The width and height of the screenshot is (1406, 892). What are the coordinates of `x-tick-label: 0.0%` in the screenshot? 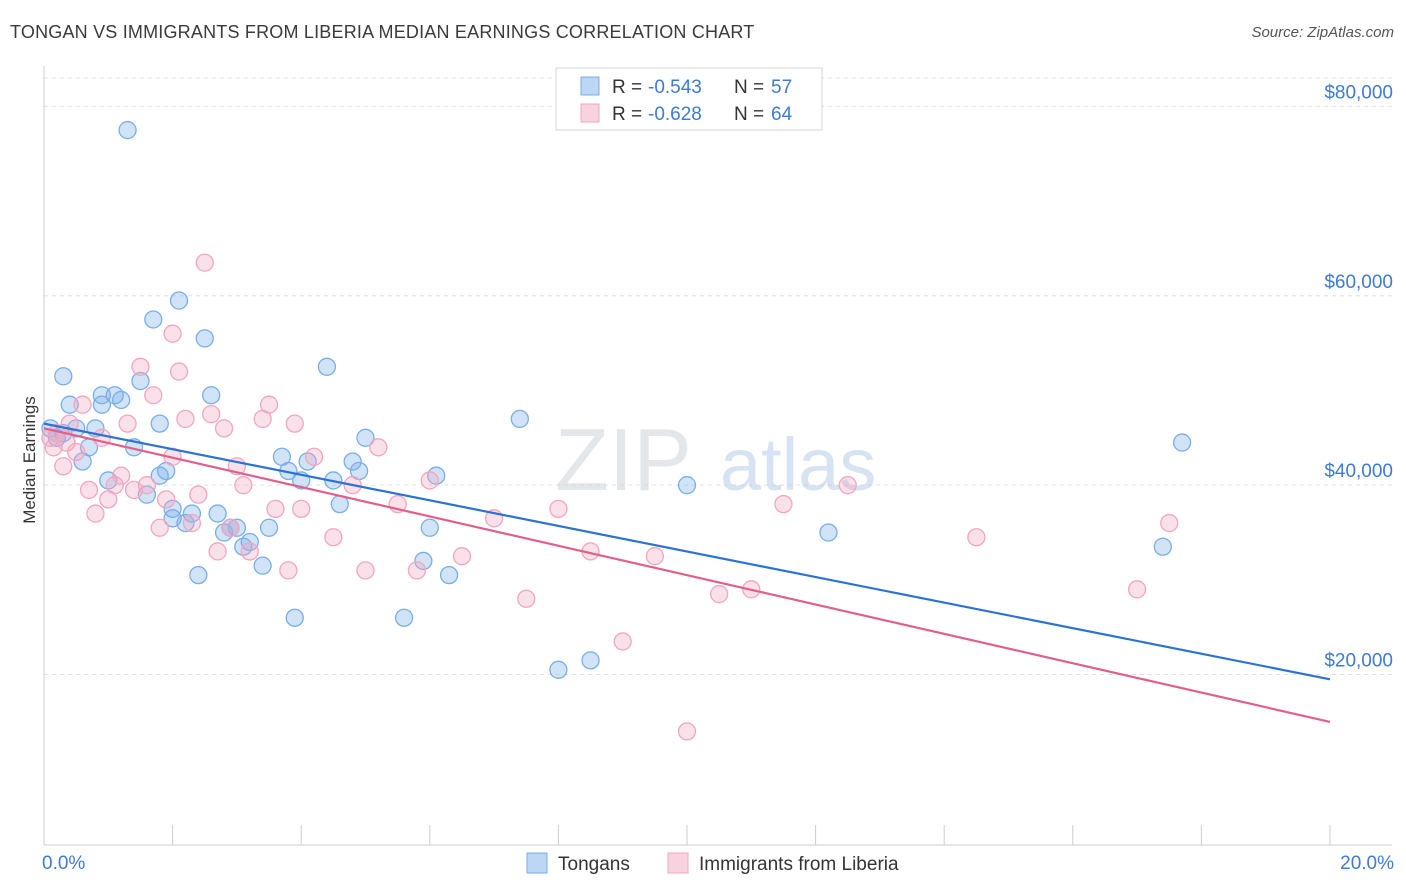 It's located at (63, 863).